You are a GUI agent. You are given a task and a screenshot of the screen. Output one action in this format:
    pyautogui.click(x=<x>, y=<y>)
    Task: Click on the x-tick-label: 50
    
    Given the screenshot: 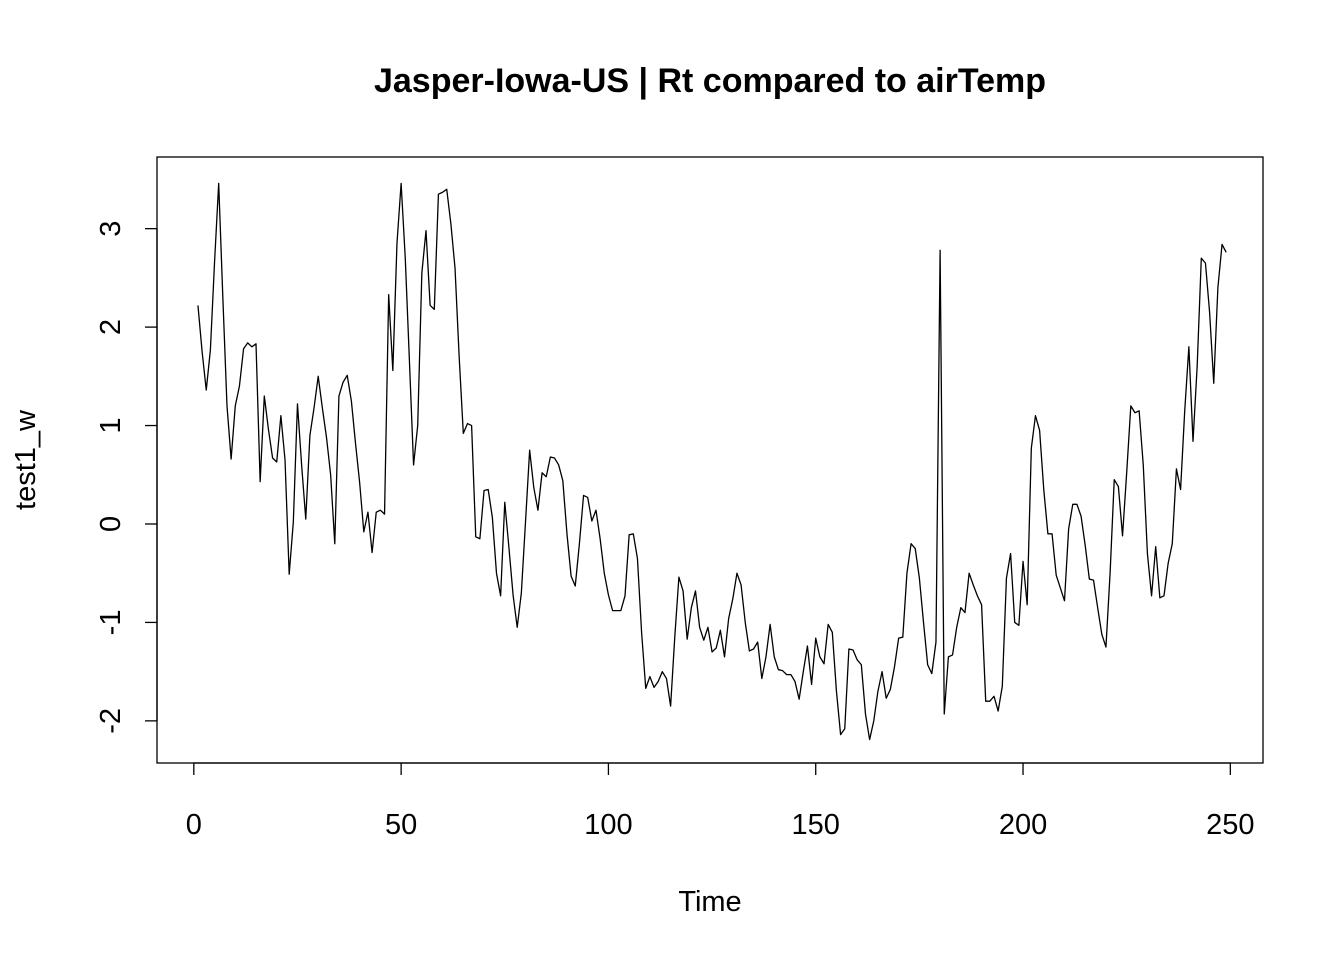 What is the action you would take?
    pyautogui.click(x=401, y=825)
    